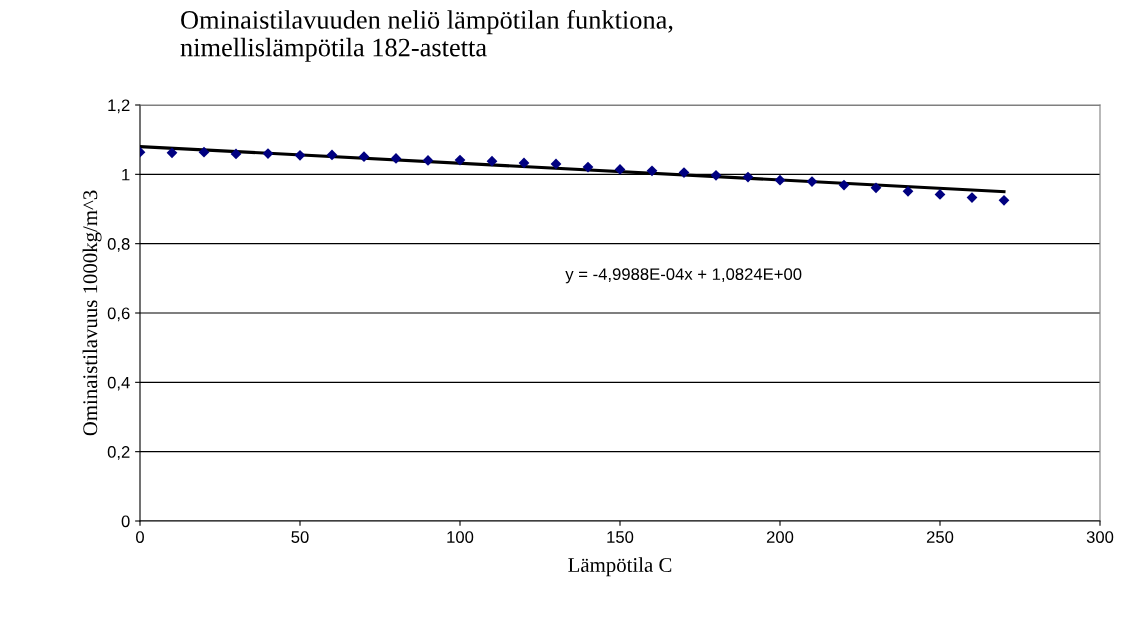 The width and height of the screenshot is (1123, 621). What do you see at coordinates (620, 567) in the screenshot?
I see `x-axis-title: Lämpötila C` at bounding box center [620, 567].